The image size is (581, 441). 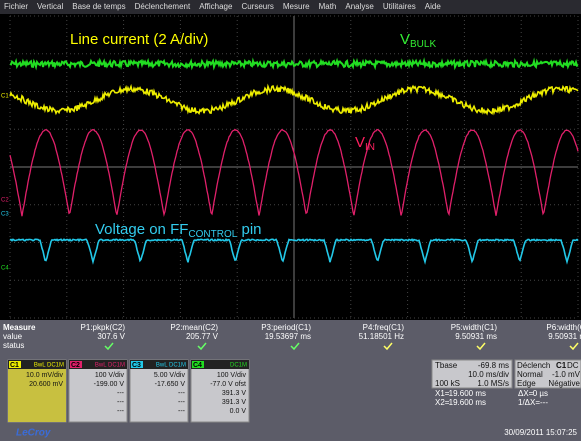 I want to click on annotation: VBULK, so click(x=418, y=40).